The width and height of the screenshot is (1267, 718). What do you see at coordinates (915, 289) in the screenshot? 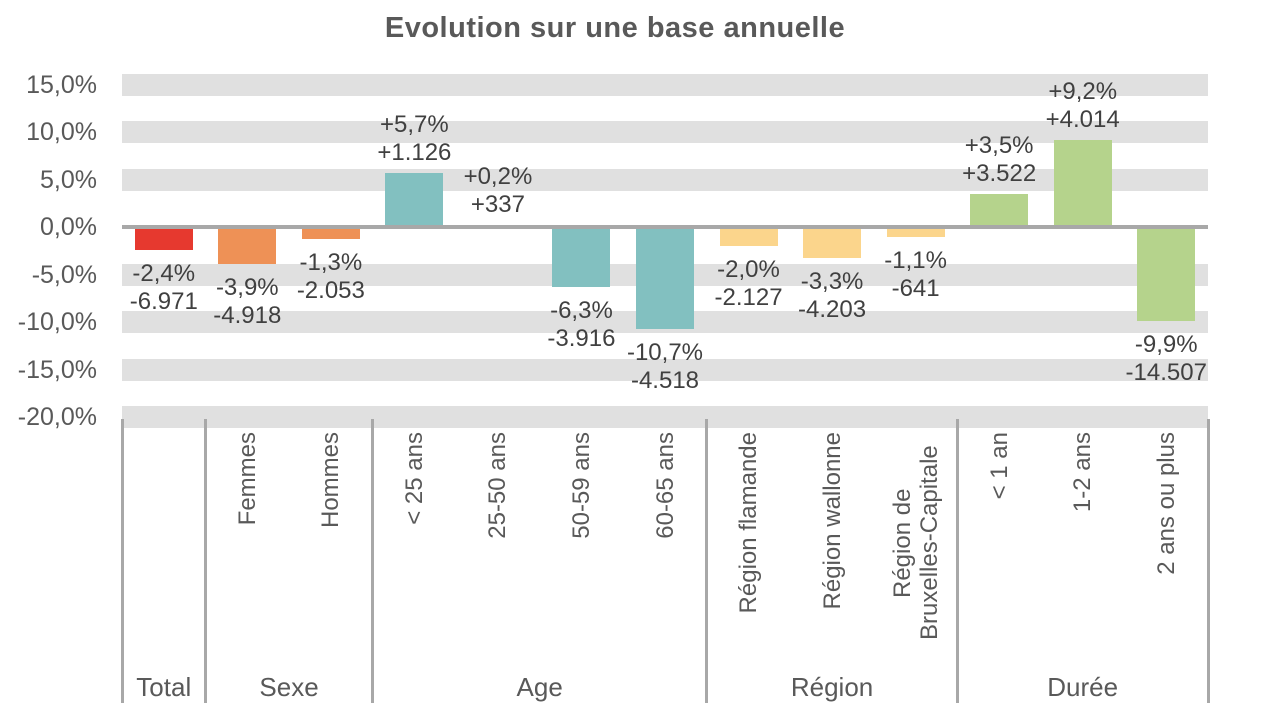
I see `bar-abs-label: -641` at bounding box center [915, 289].